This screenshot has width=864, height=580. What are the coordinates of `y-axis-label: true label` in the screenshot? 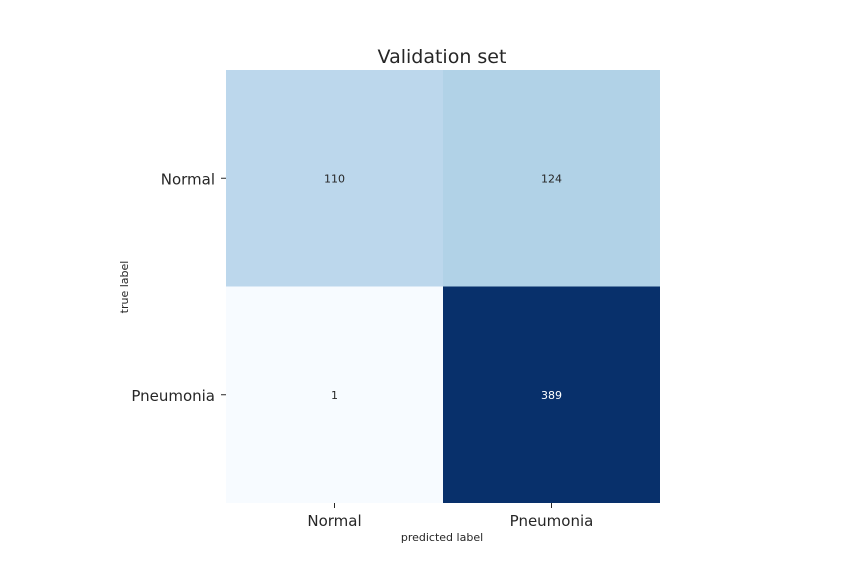 It's located at (124, 287).